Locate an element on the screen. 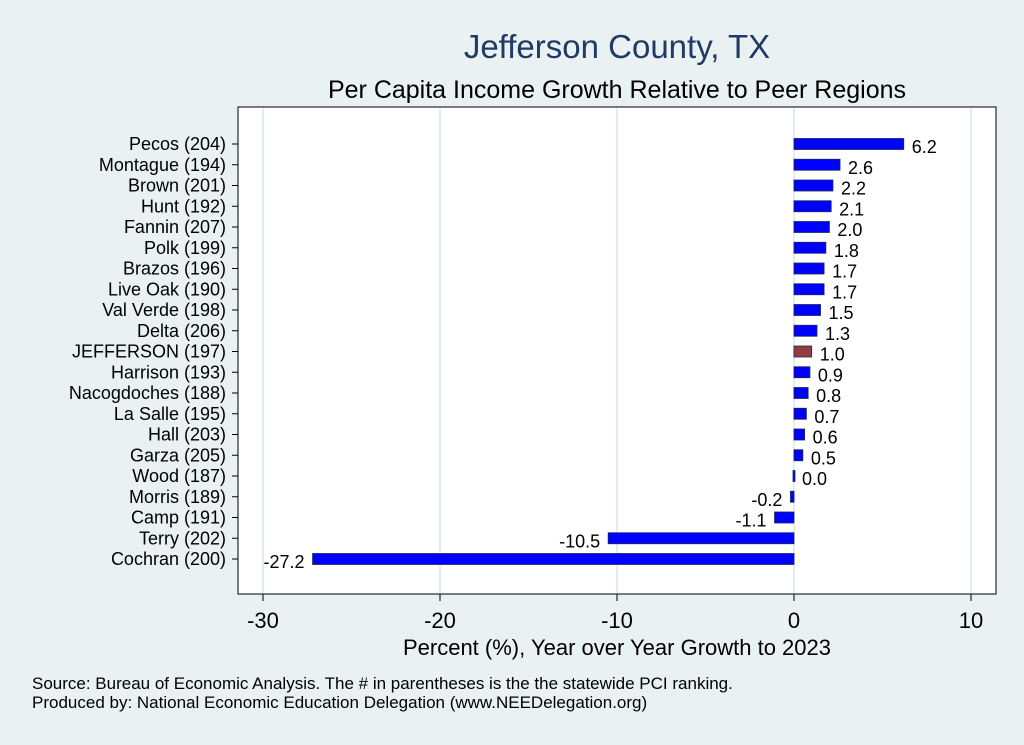 The width and height of the screenshot is (1024, 745). data-label-16: 0.0 is located at coordinates (814, 479).